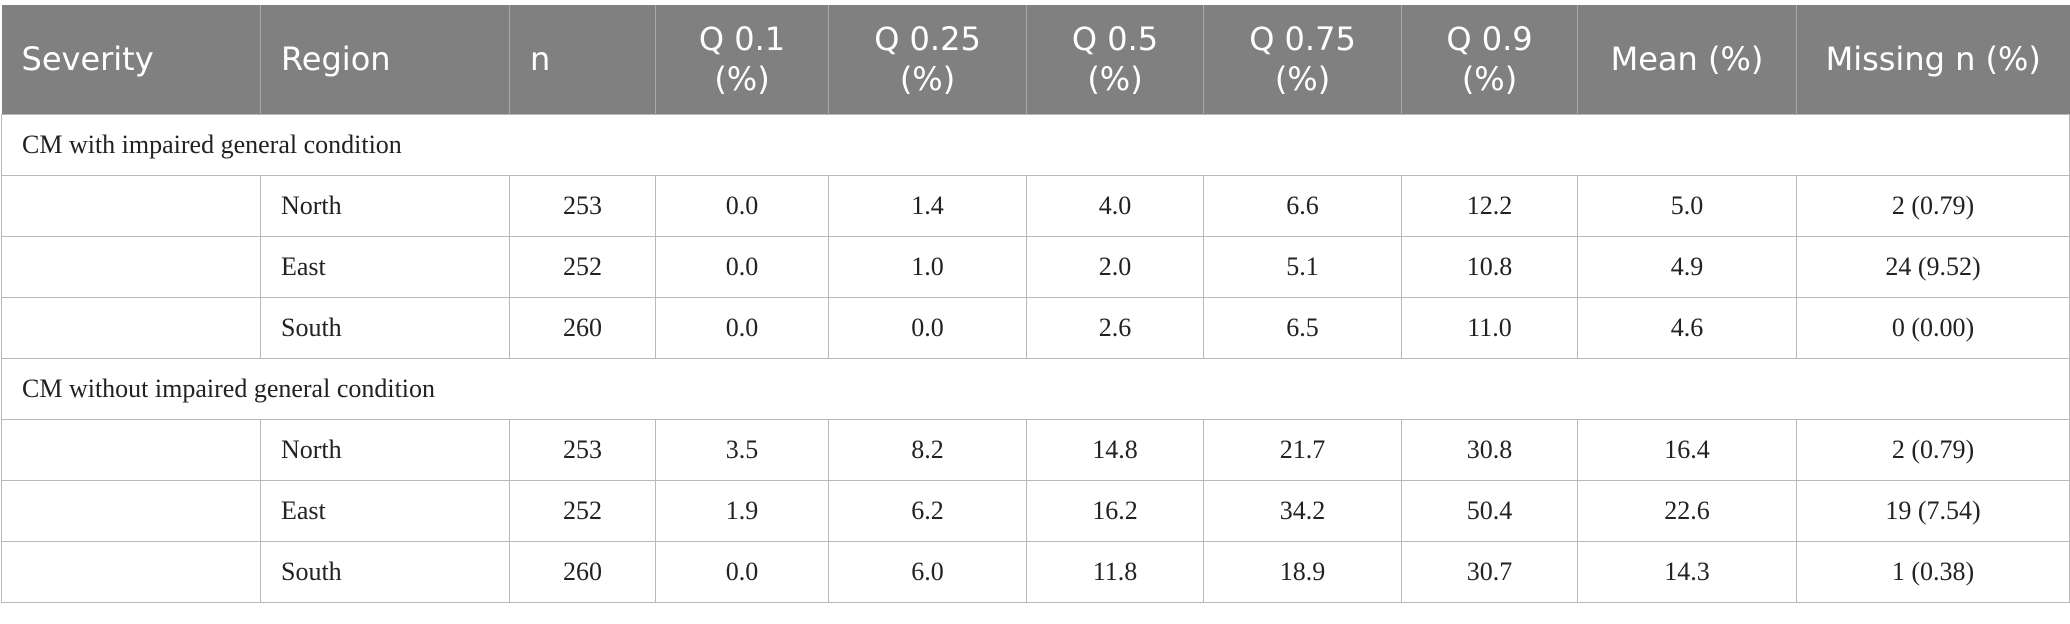  I want to click on table-cell: 14.3, so click(1687, 571).